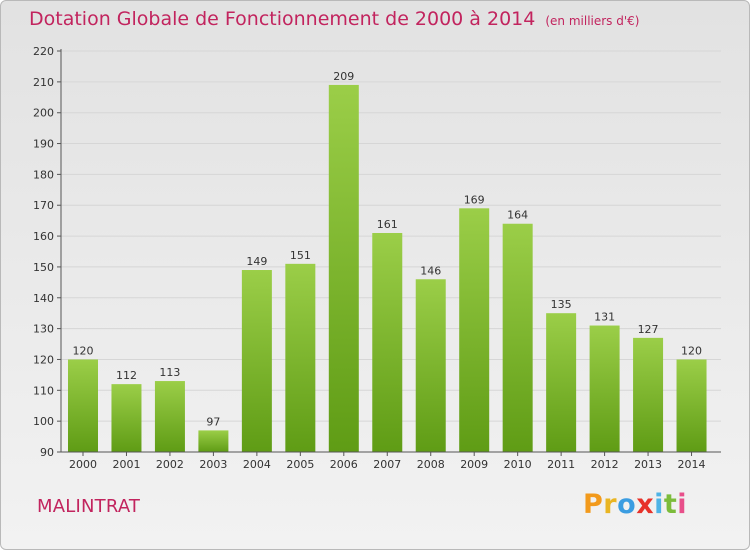  Describe the element at coordinates (300, 464) in the screenshot. I see `x-tick-label: 2005` at that location.